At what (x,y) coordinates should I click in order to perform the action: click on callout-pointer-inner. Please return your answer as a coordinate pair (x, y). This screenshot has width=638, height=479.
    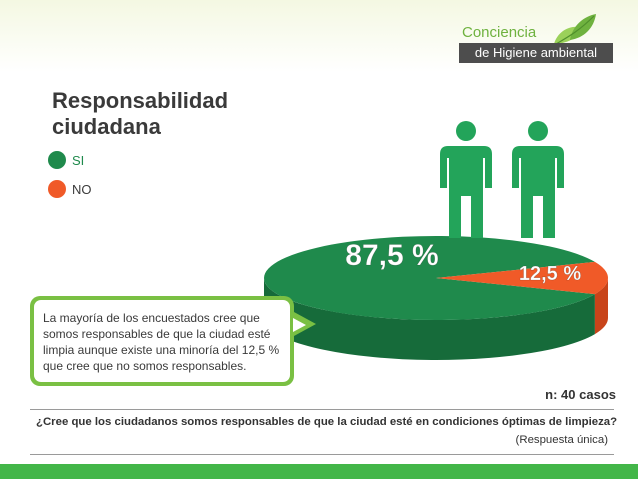
    Looking at the image, I should click on (299, 325).